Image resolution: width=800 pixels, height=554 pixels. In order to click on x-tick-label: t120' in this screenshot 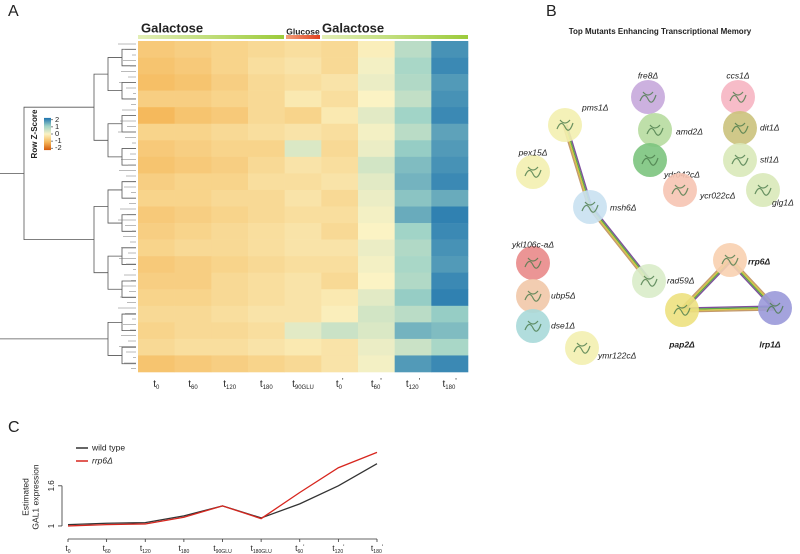, I will do `click(338, 548)`.